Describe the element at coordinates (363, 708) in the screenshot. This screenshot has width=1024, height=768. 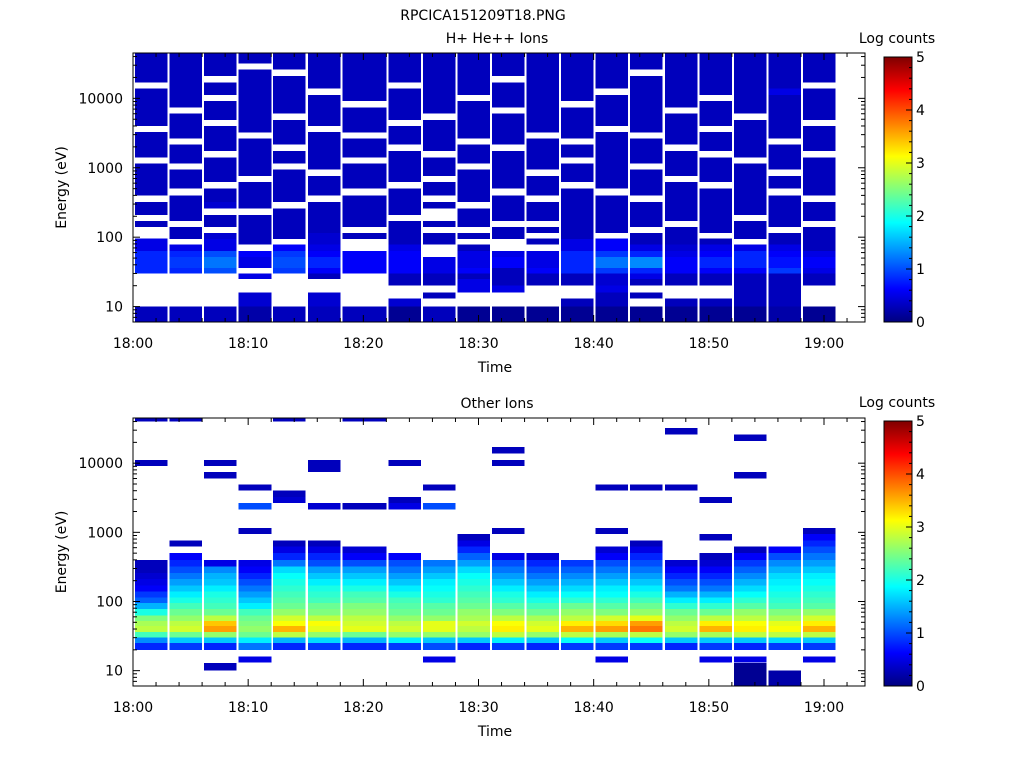
I see `x-tick-label: 18:20` at that location.